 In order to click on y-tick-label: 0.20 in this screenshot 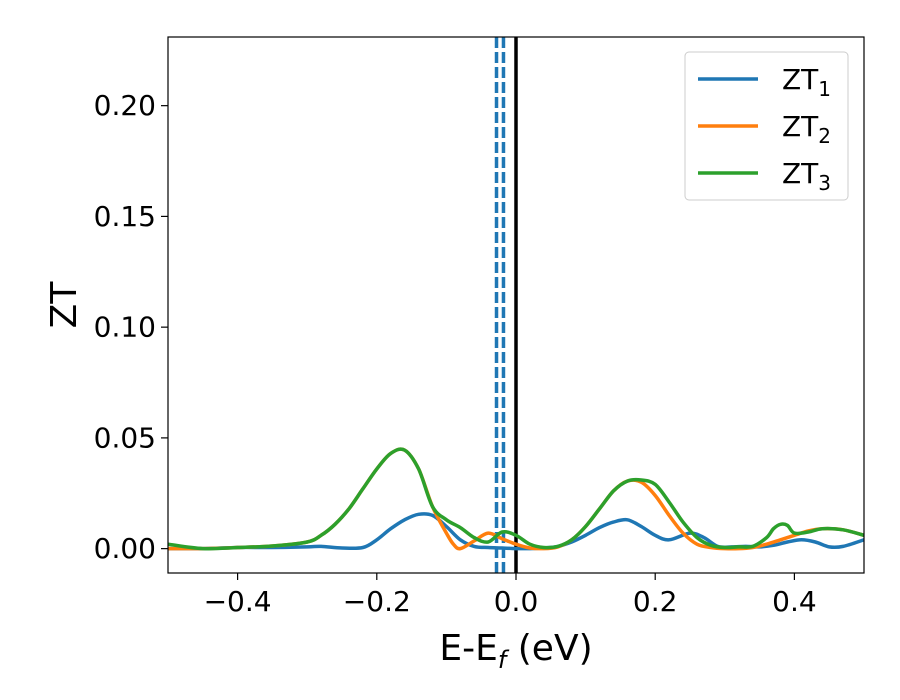, I will do `click(125, 105)`.